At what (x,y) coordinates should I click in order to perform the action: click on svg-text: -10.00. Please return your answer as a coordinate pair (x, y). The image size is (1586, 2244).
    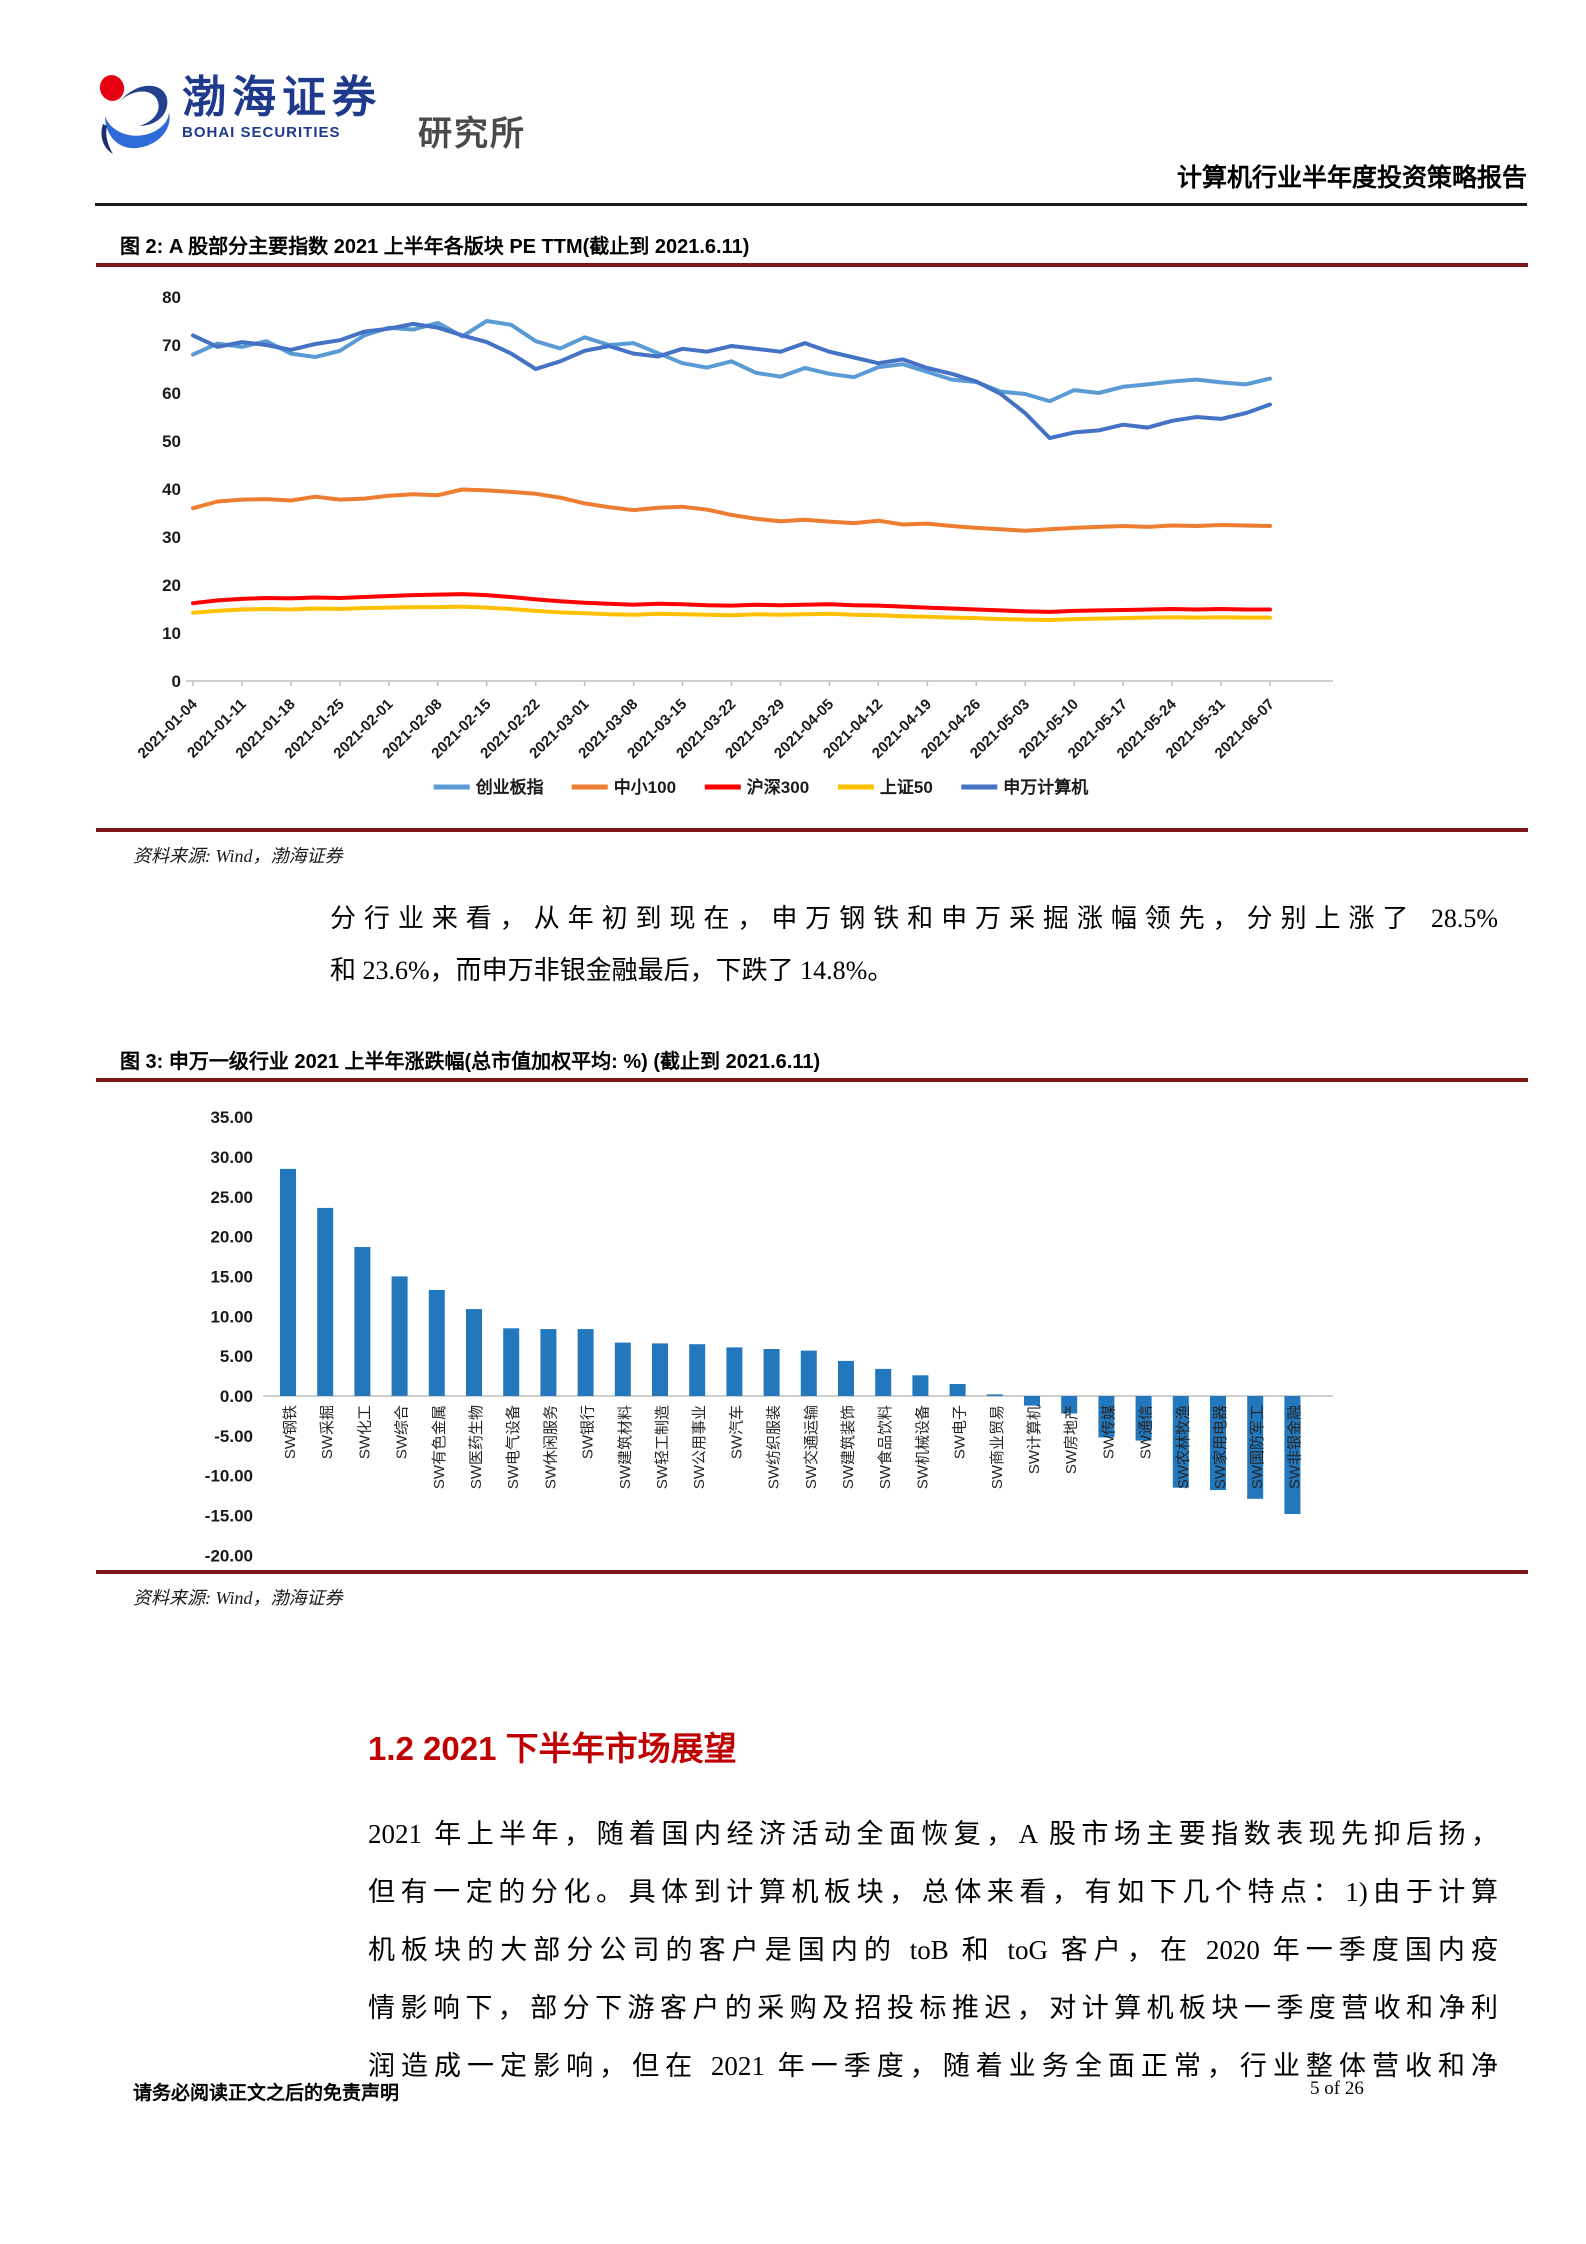
    Looking at the image, I should click on (229, 1476).